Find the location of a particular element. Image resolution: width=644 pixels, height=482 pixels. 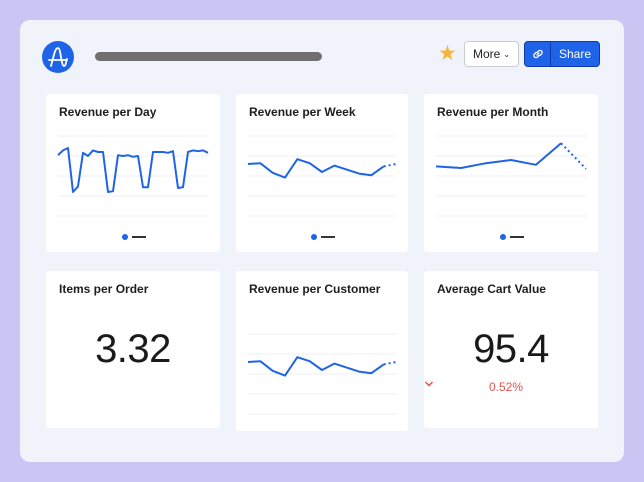

card-title: Revenue per Day is located at coordinates (108, 112).